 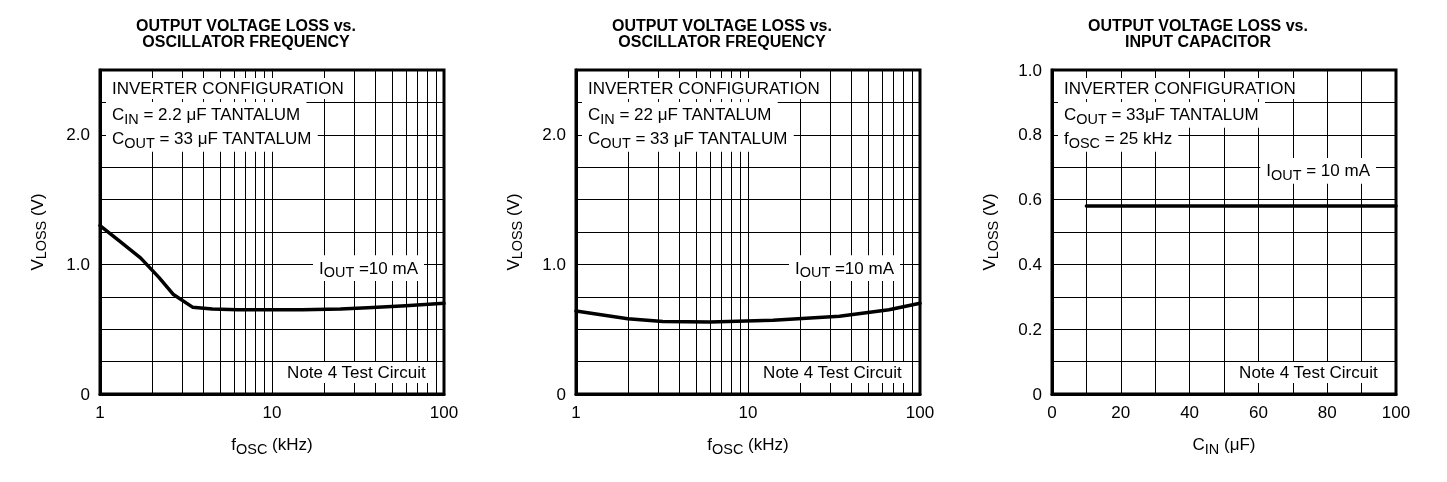 What do you see at coordinates (1327, 412) in the screenshot?
I see `x-tick-label: 80` at bounding box center [1327, 412].